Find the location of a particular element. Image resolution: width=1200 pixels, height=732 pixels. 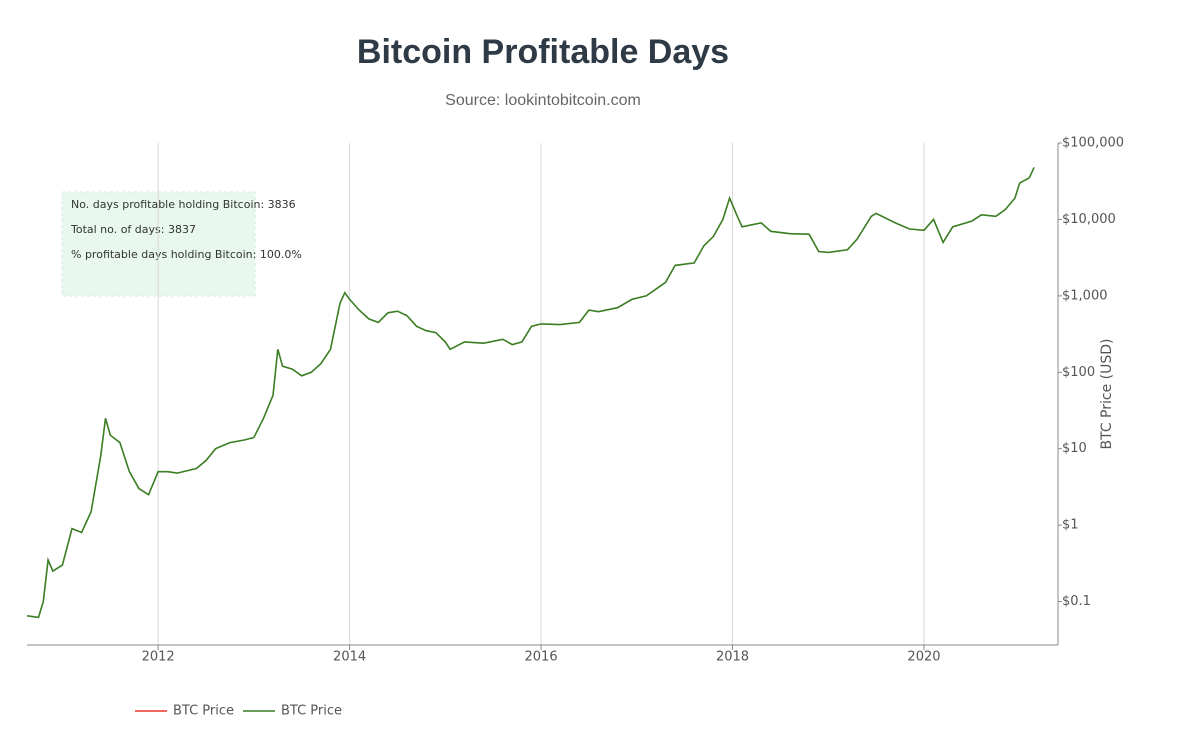

x-tick-label: 2016 is located at coordinates (541, 657).